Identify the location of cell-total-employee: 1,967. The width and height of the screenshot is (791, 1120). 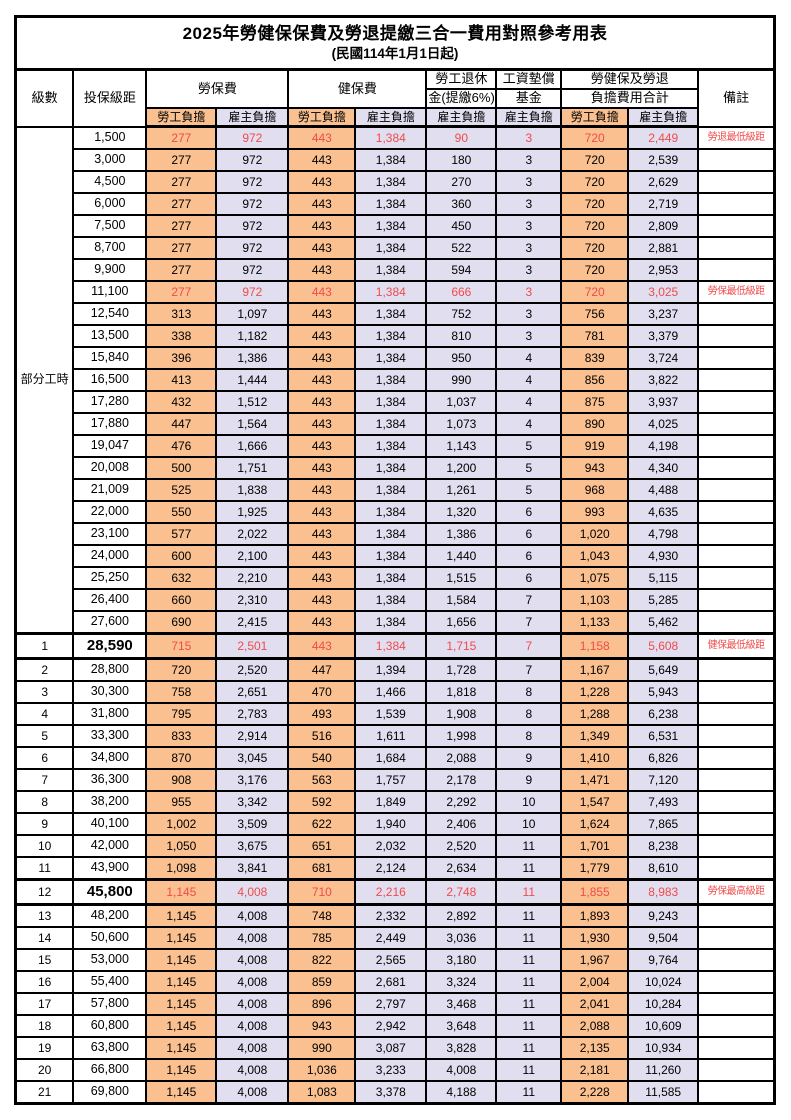
(595, 960).